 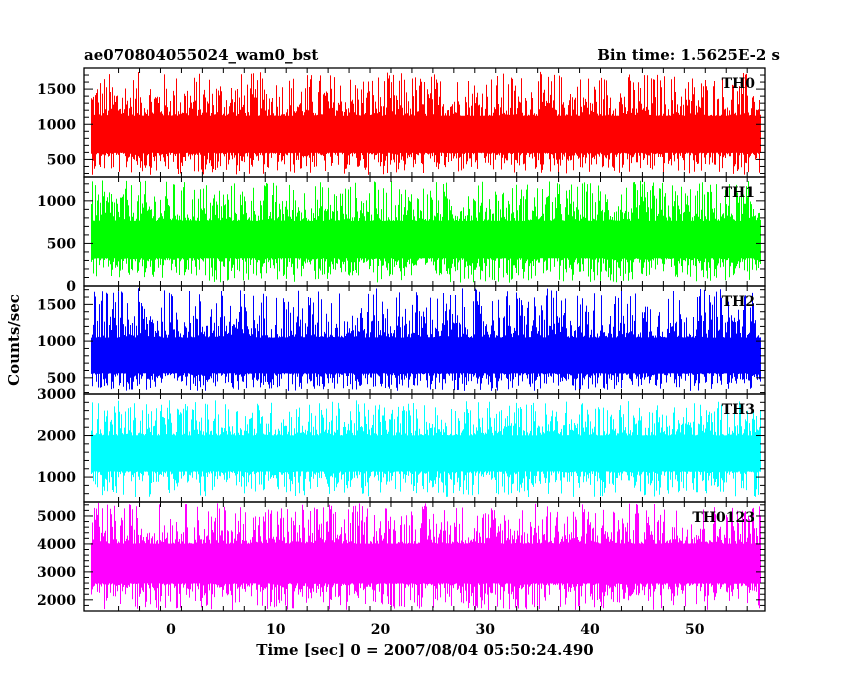 I want to click on panel-th0123: 2000 3000 4000 5000 TH0123, so click(x=401, y=556).